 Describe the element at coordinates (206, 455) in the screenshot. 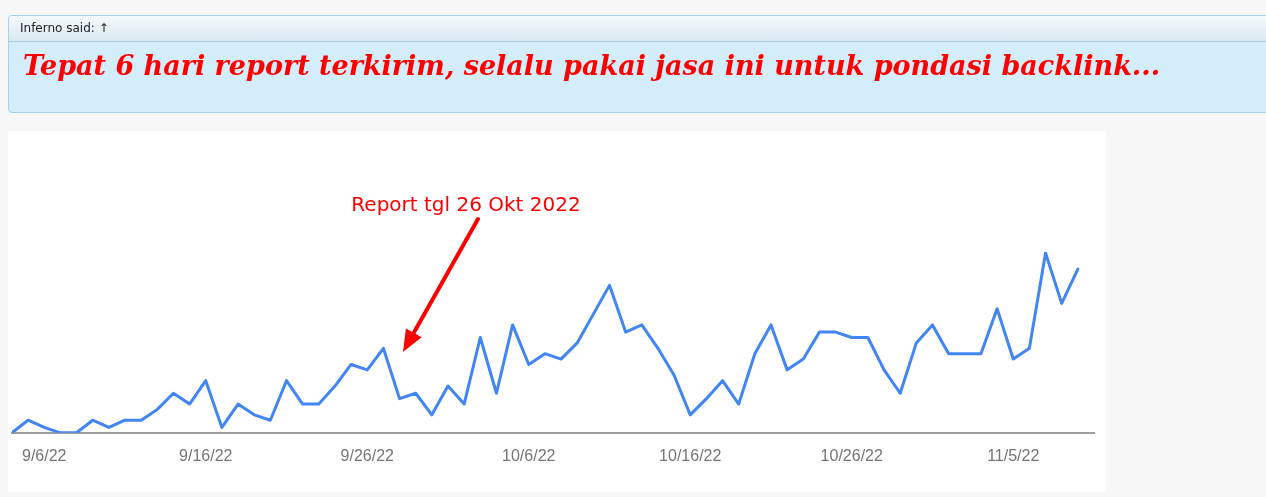

I see `x-tick-label: 9/16/22` at that location.